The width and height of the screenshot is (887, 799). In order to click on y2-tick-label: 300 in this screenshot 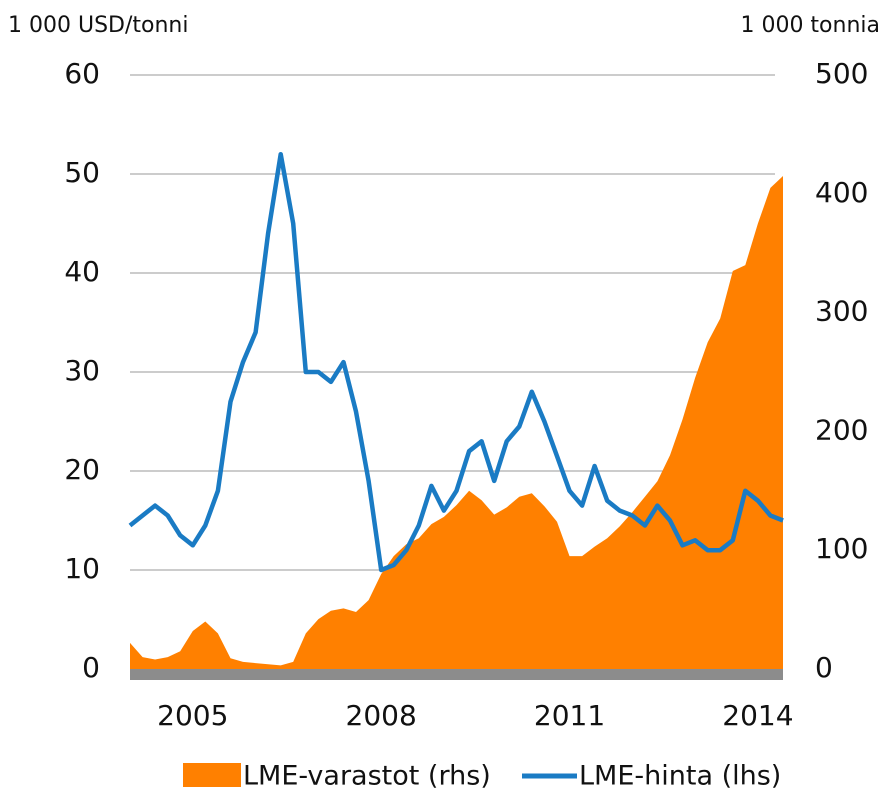, I will do `click(841, 311)`.